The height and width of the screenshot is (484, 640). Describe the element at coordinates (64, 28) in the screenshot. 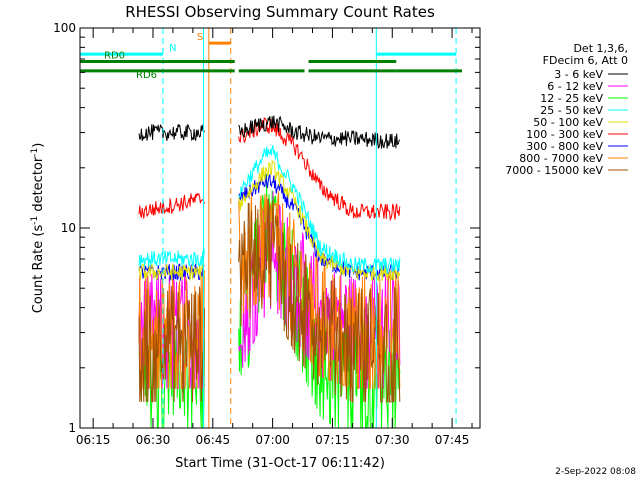

I see `y-tick-label-2: 100` at that location.